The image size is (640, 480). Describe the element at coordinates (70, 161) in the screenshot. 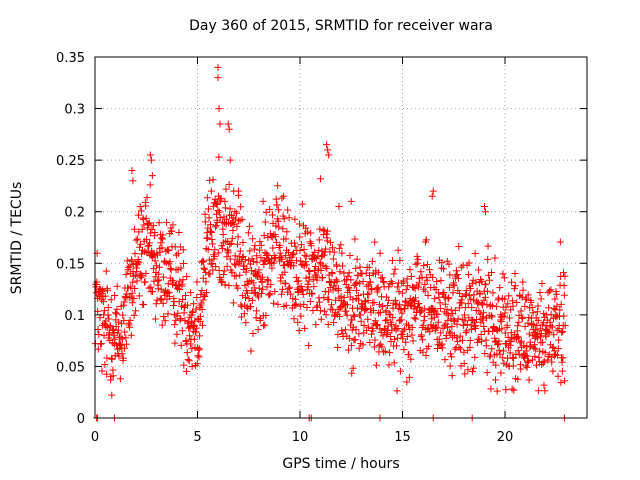

I see `y-tick-label: 0.25` at that location.